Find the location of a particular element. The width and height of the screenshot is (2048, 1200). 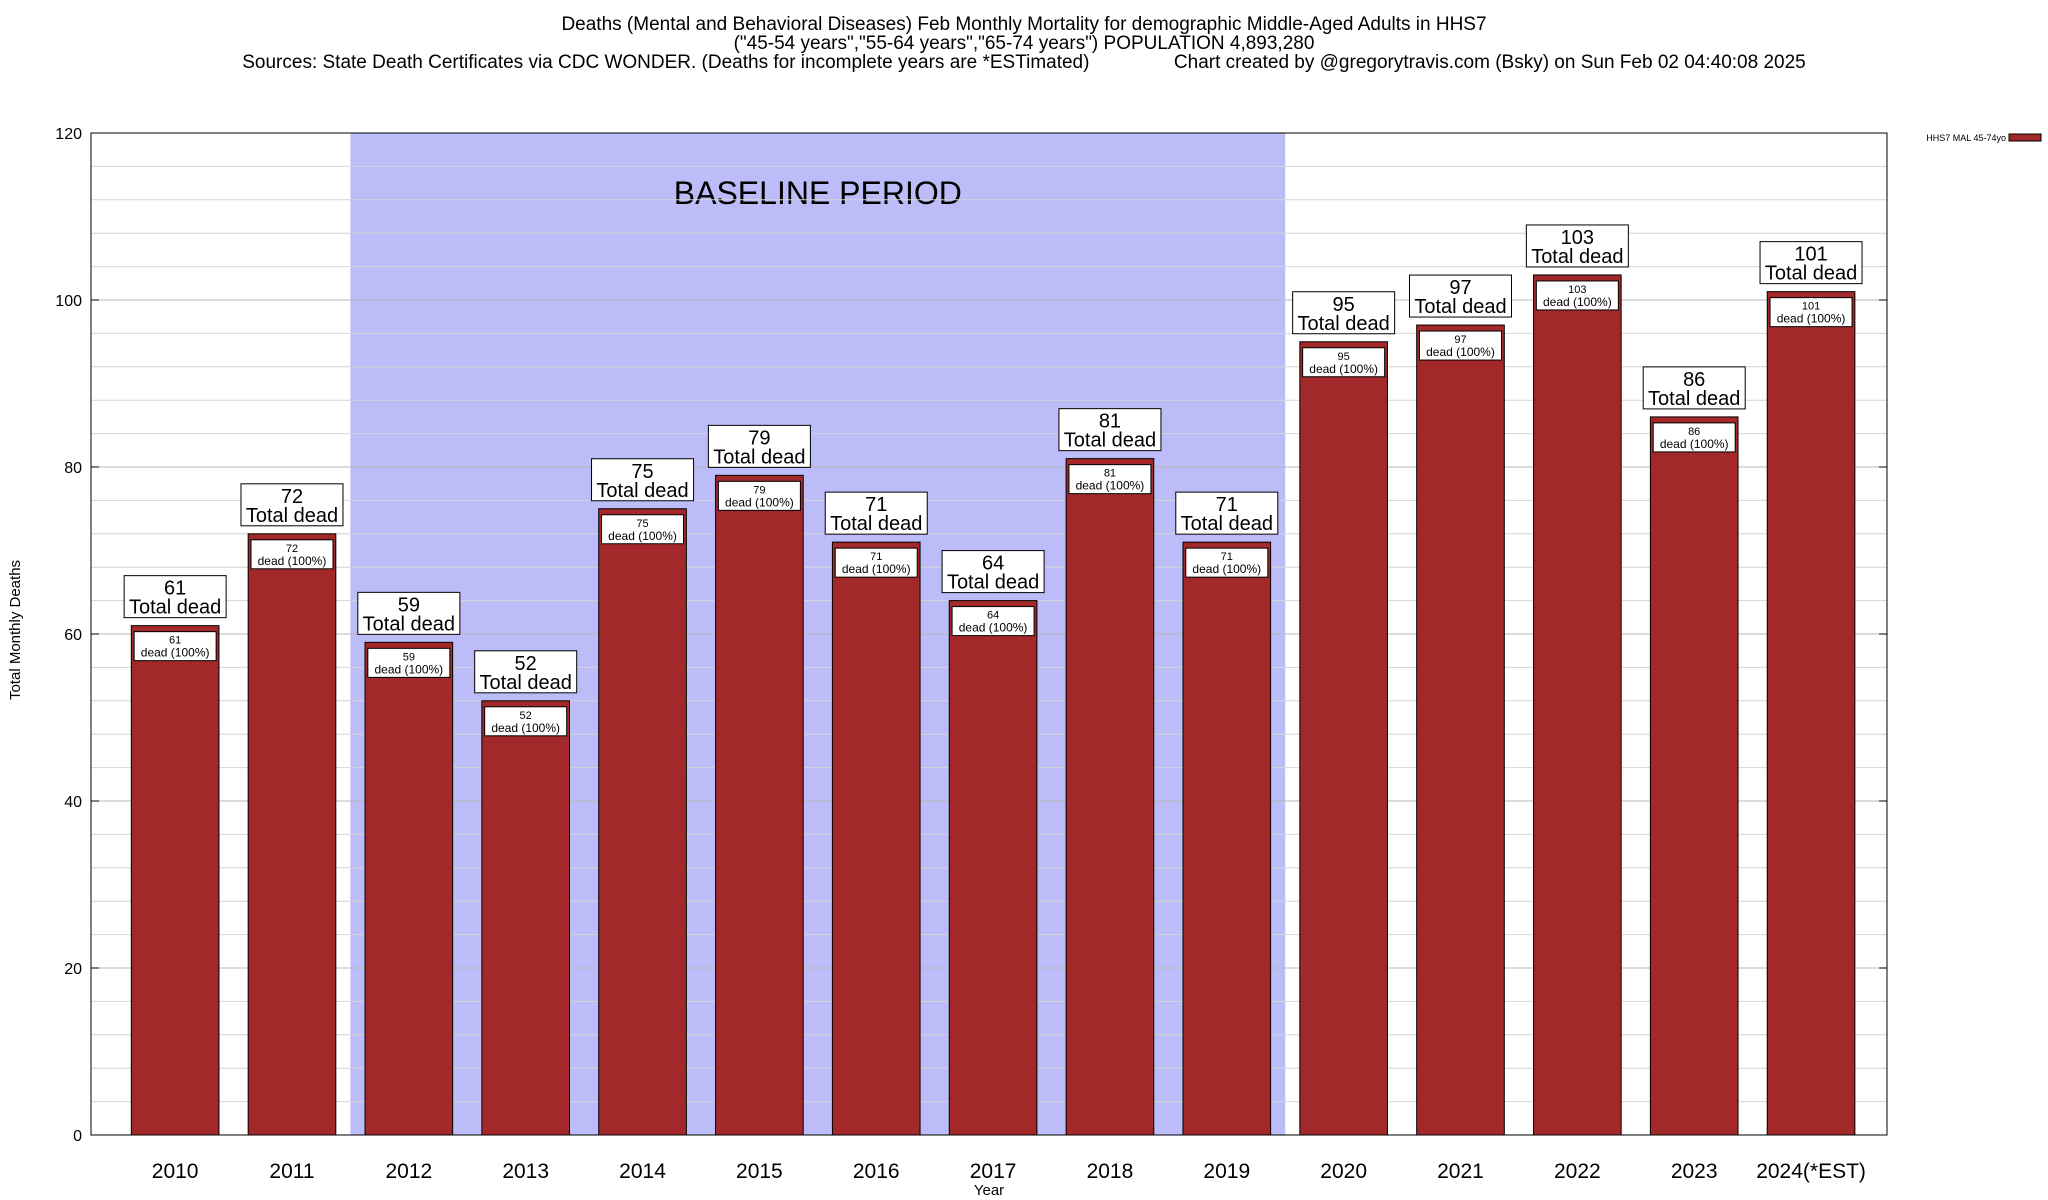

data-label-value: 95 is located at coordinates (1344, 305).